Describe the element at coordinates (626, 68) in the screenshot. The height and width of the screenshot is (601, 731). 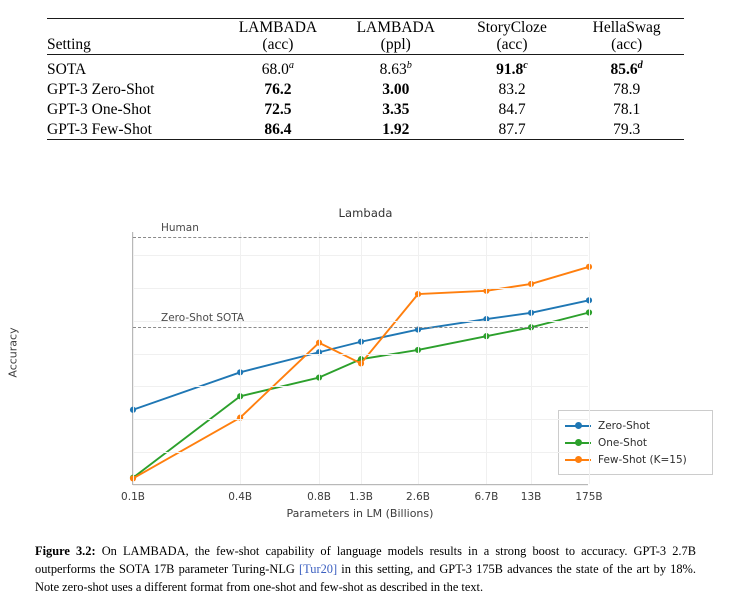
I see `table-cell-value: 85.6d` at that location.